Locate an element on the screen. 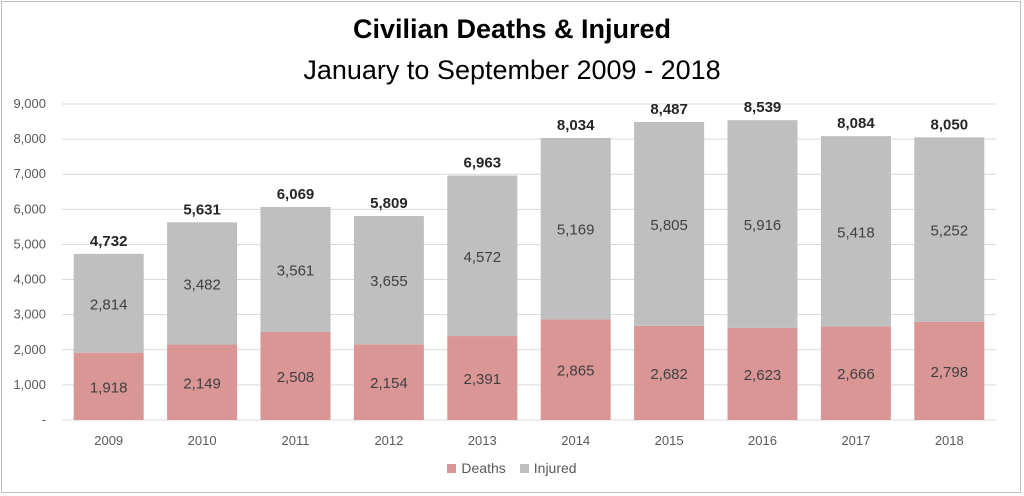  data-label-injured: 2,814 is located at coordinates (109, 304).